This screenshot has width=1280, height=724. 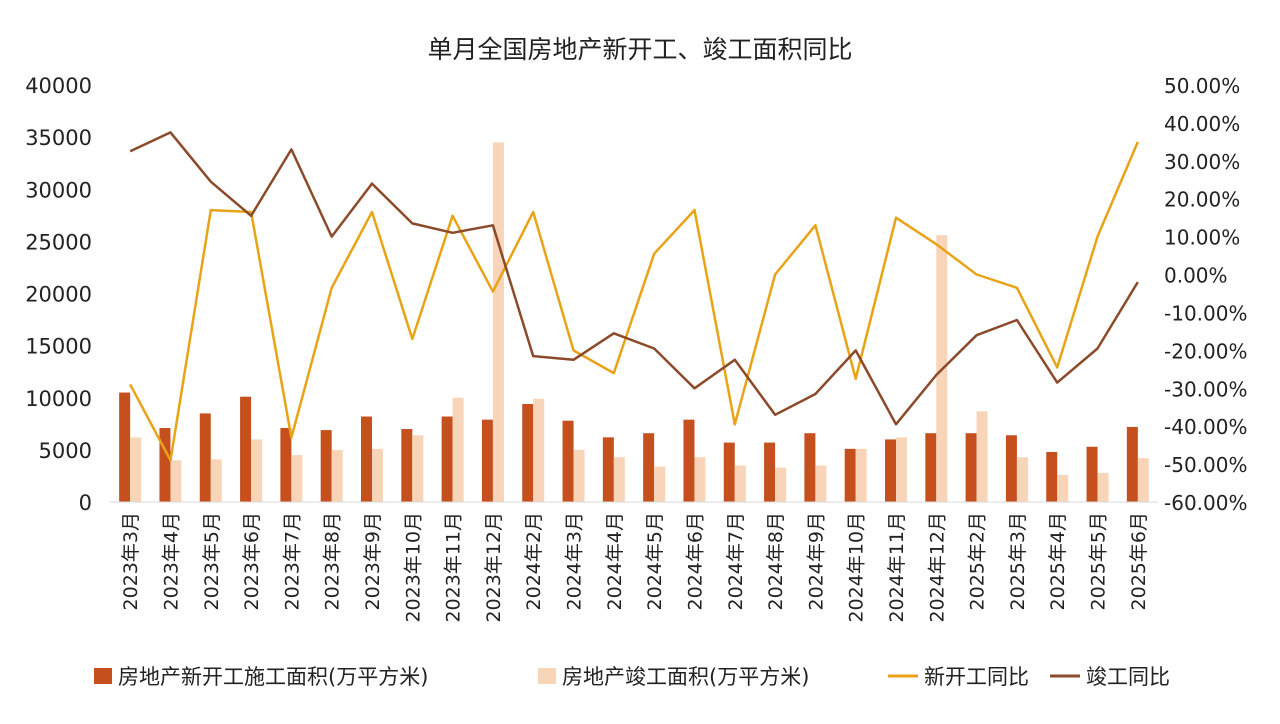 I want to click on x-axis-category-label: 2025年2月, so click(x=978, y=561).